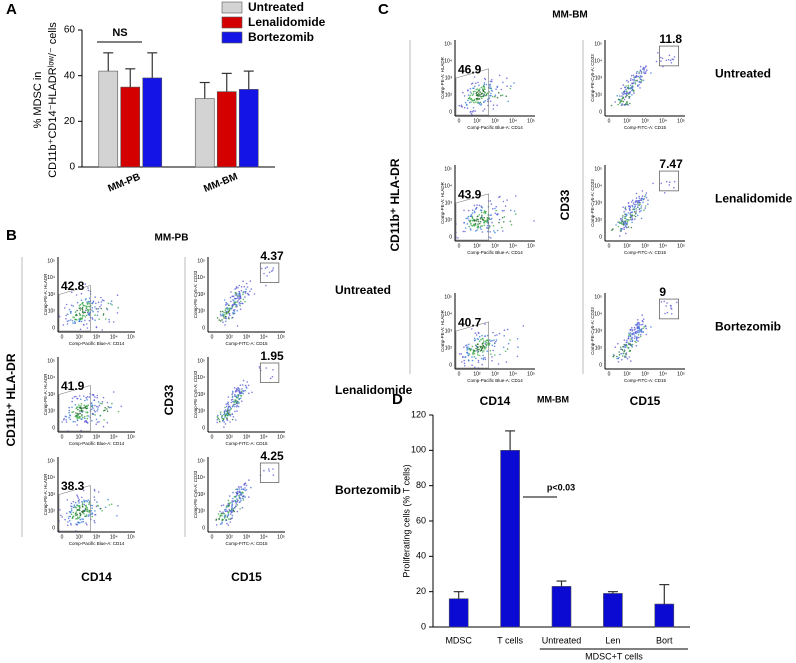 This screenshot has width=796, height=663. Describe the element at coordinates (671, 164) in the screenshot. I see `gate-value: 7.47` at that location.